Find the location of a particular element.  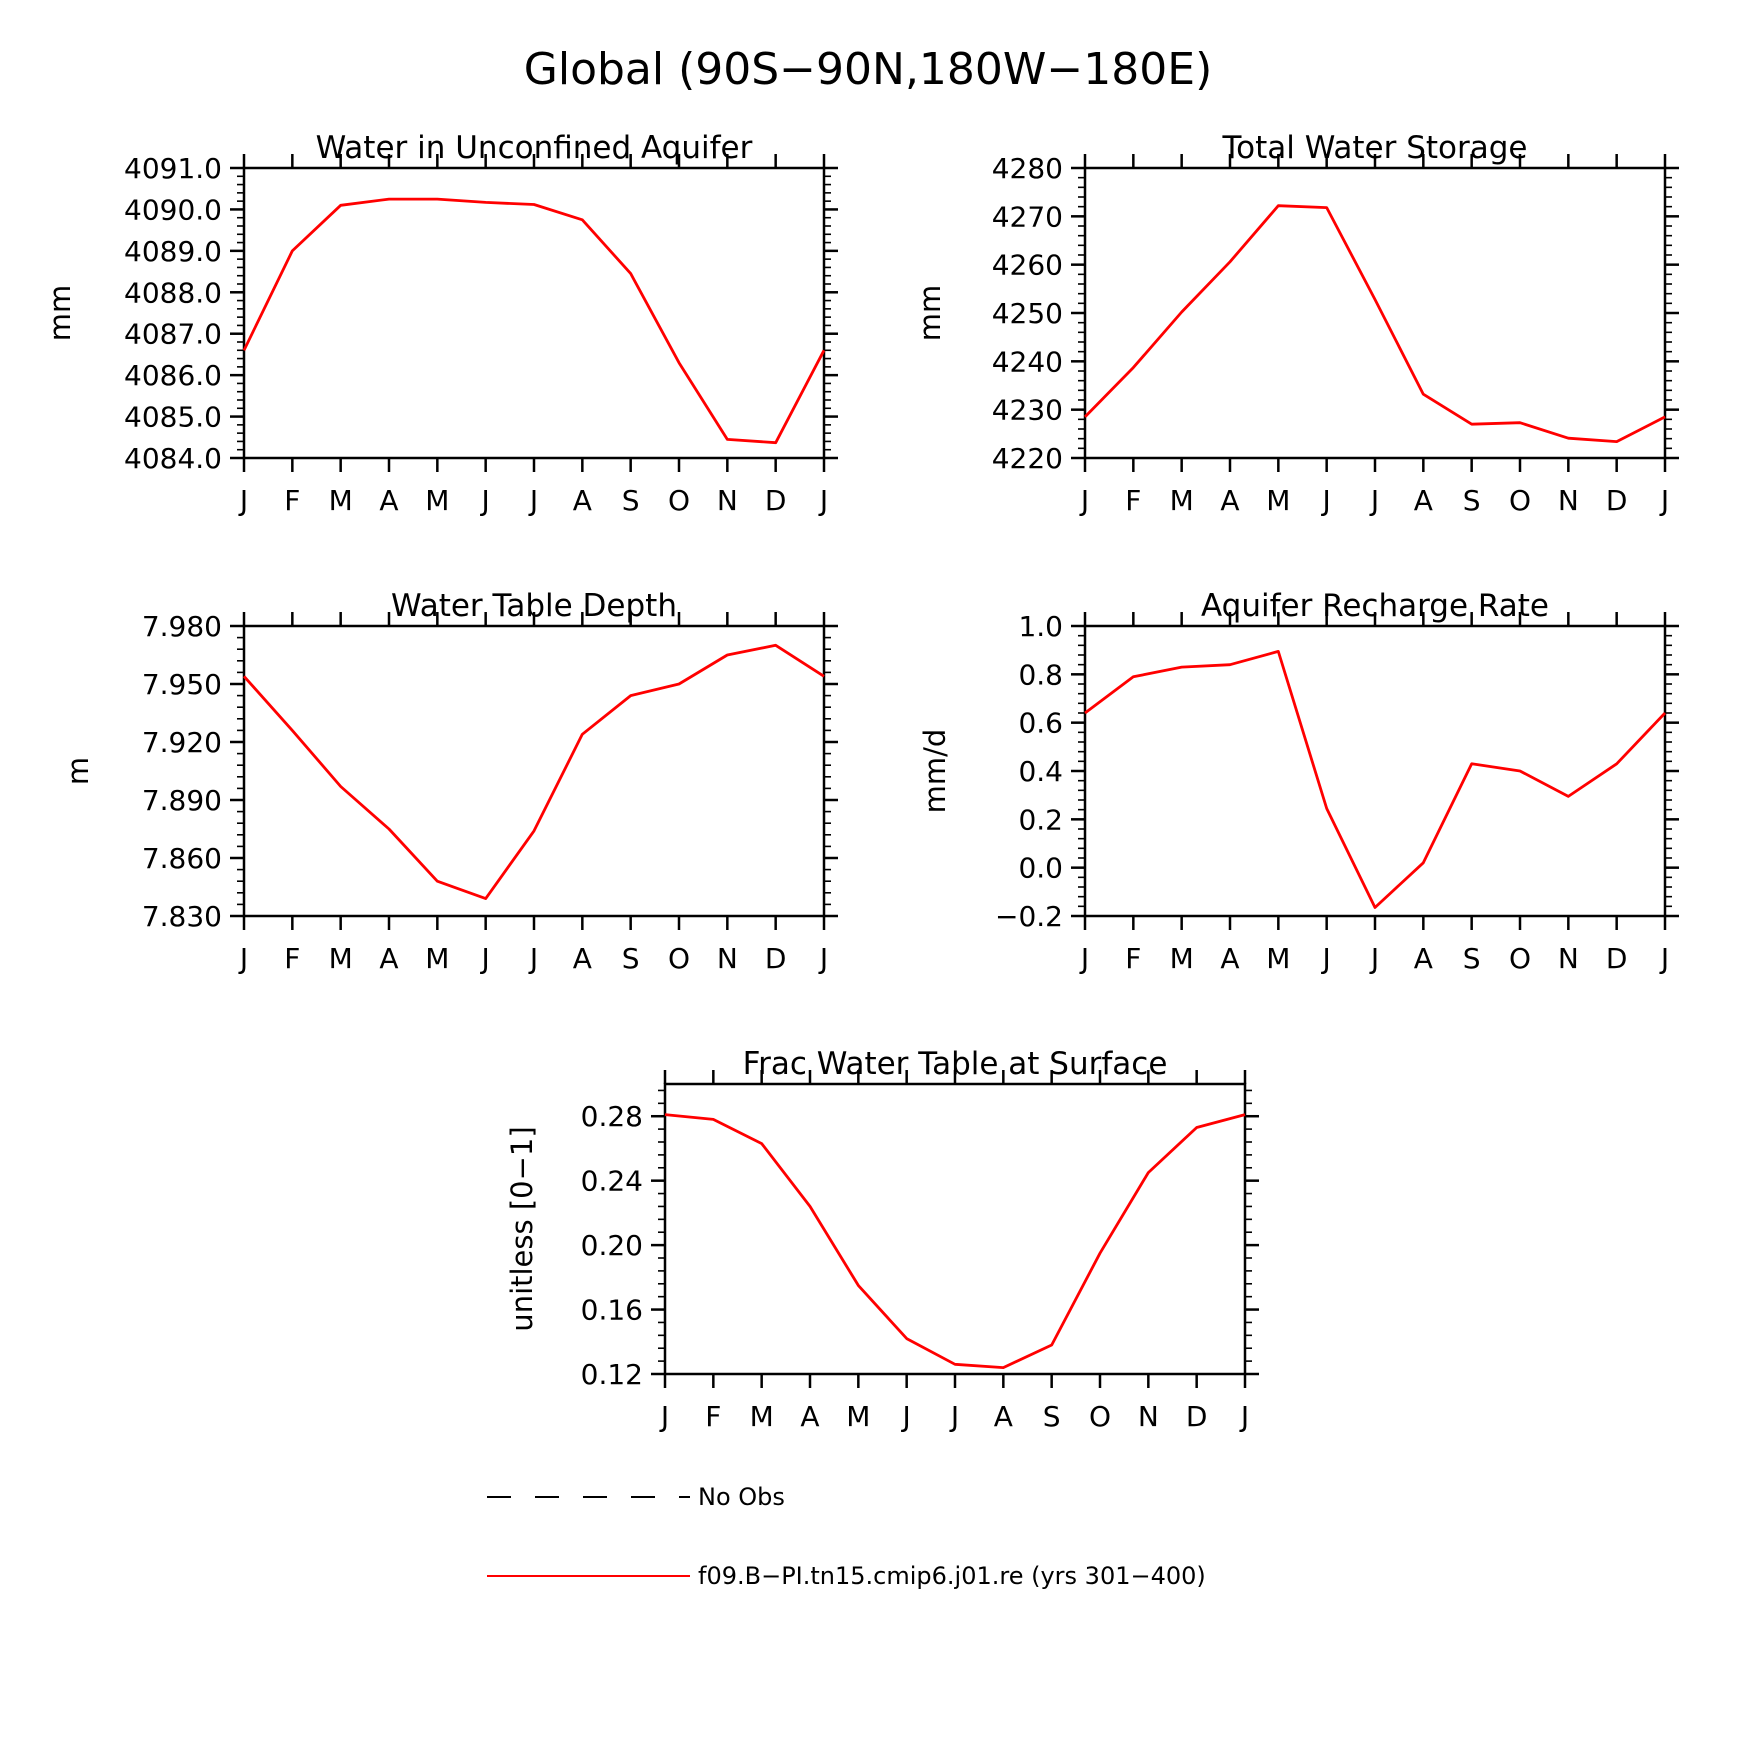

y-tick-label: 4260 is located at coordinates (1027, 265).